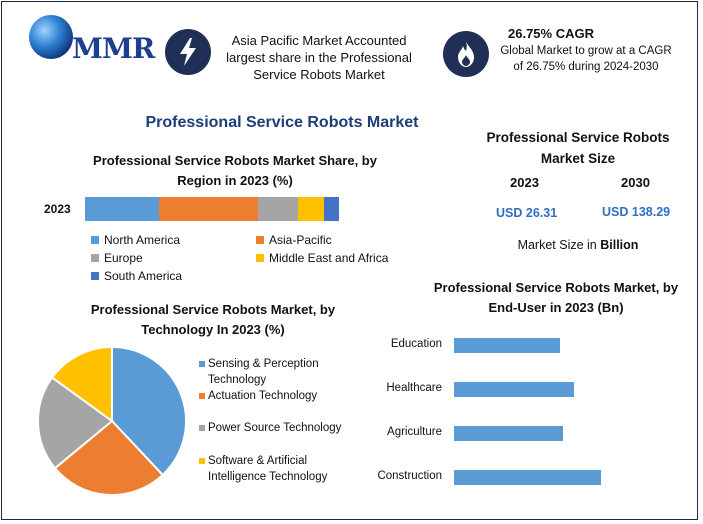  I want to click on region-bar-segment-asia-pacific, so click(208, 209).